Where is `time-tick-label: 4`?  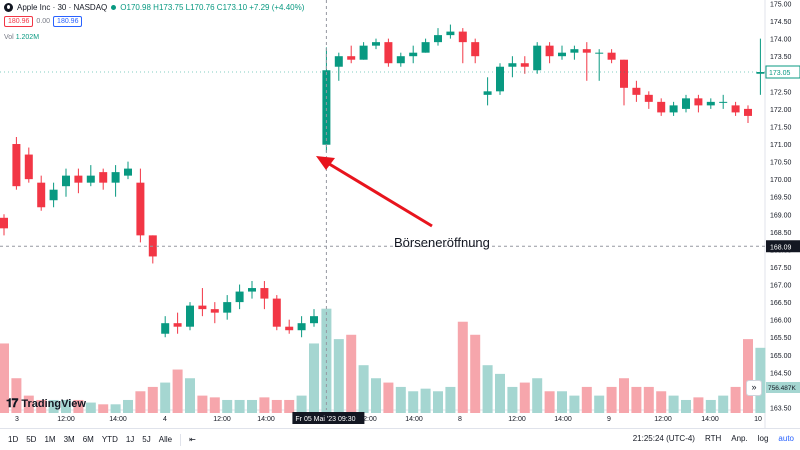
time-tick-label: 4 is located at coordinates (165, 419).